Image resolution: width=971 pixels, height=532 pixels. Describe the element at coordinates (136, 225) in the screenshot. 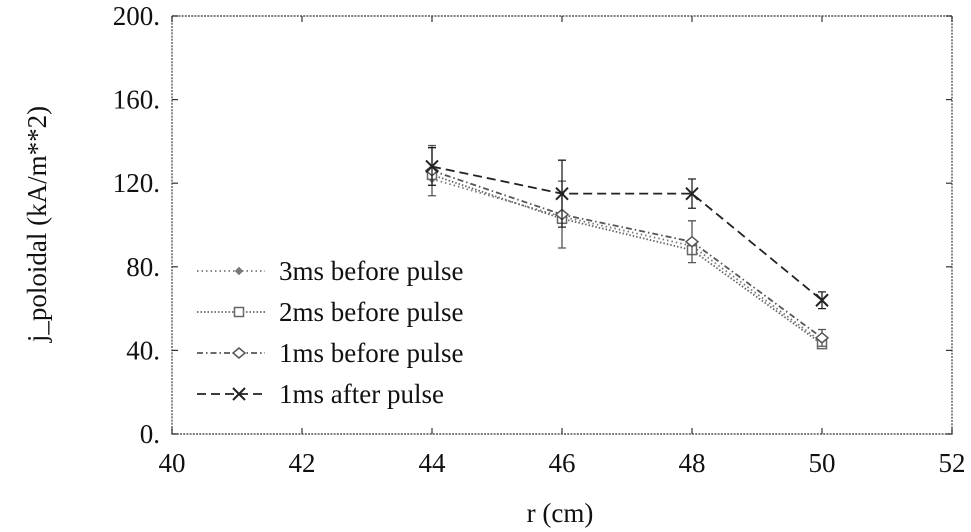

I see `y-tick-labels: 0. 40. 80. 120. 160. 200.` at that location.